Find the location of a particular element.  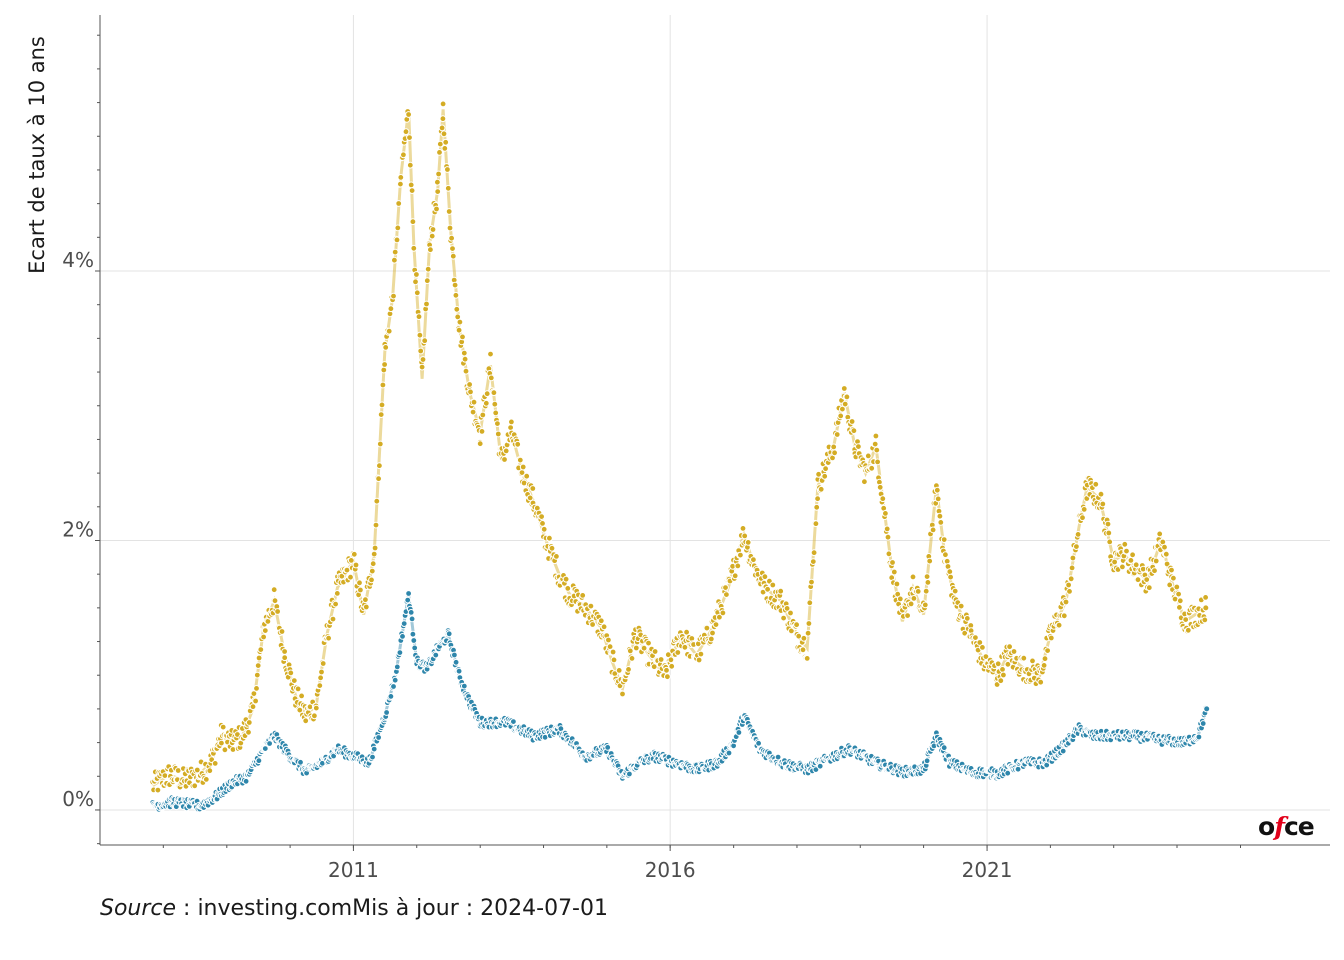

source-label: Source is located at coordinates (138, 908).